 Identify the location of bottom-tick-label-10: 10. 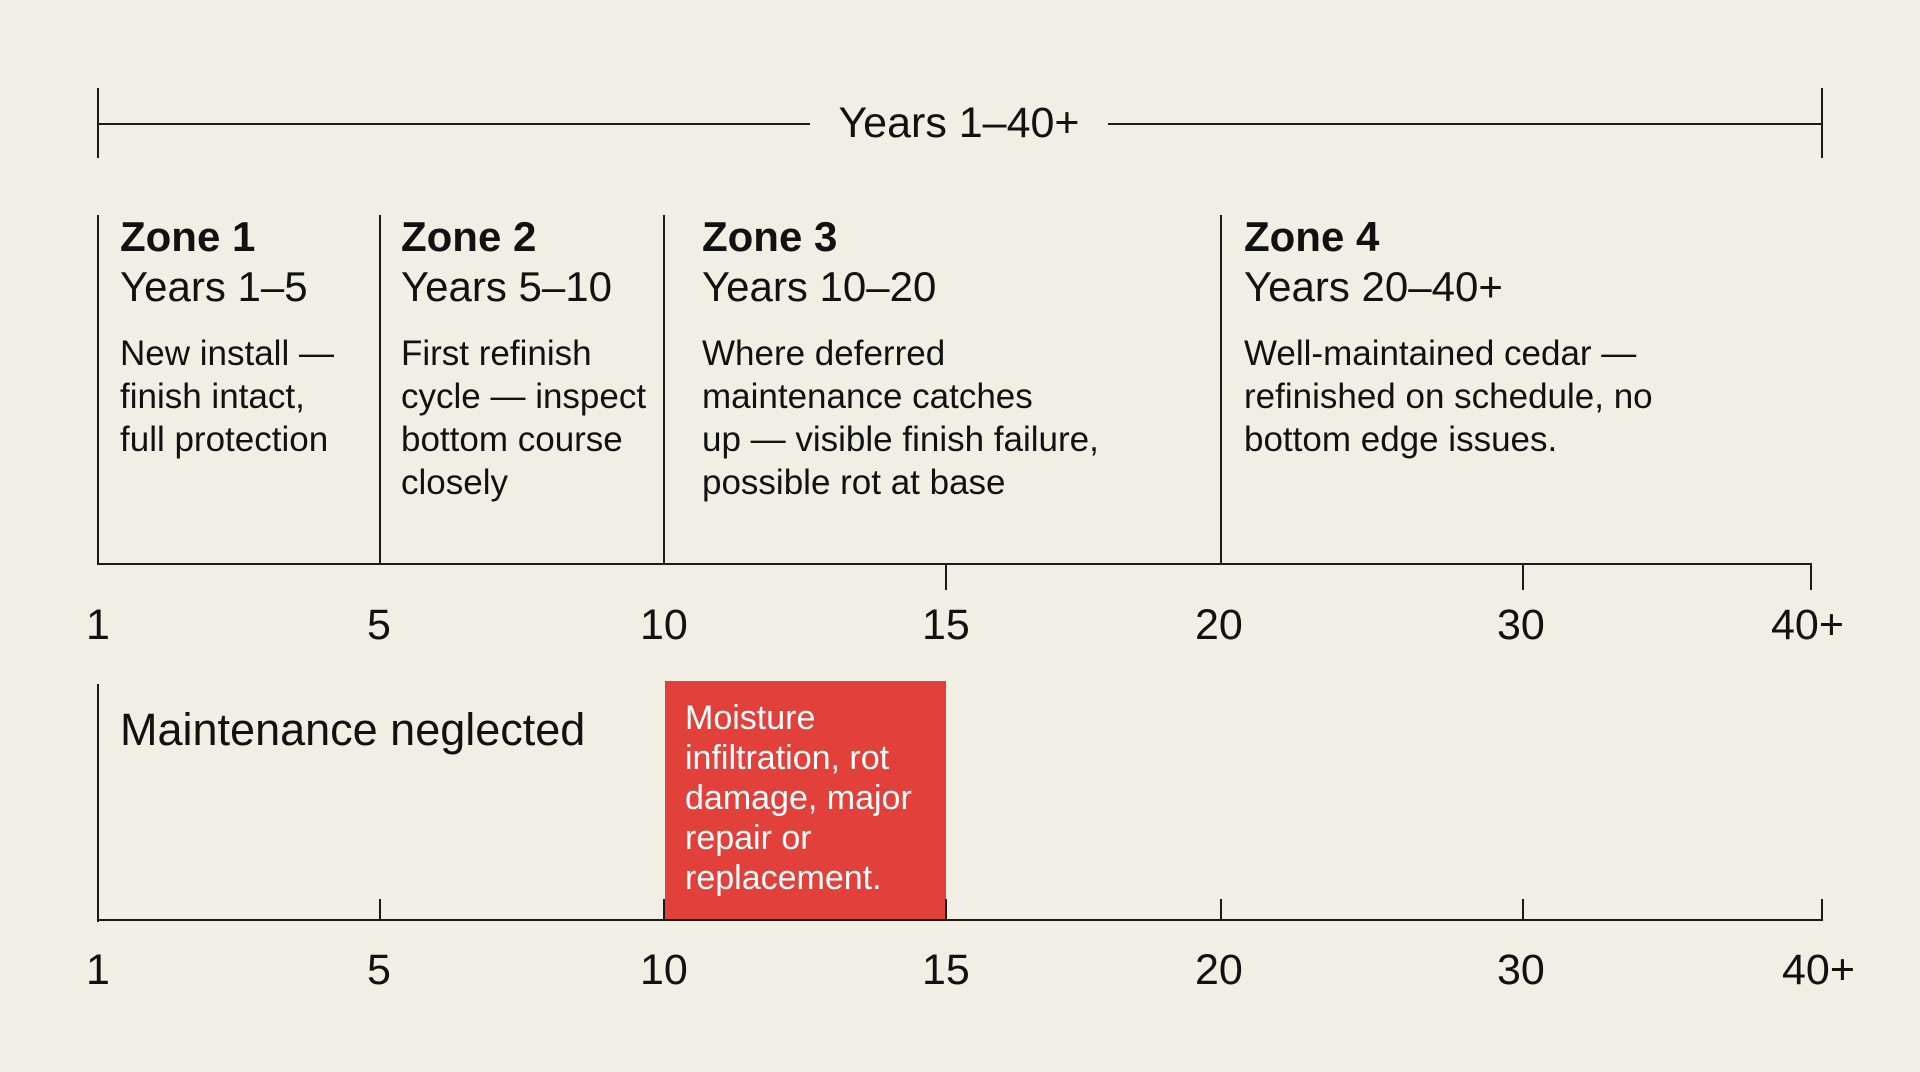
(664, 970).